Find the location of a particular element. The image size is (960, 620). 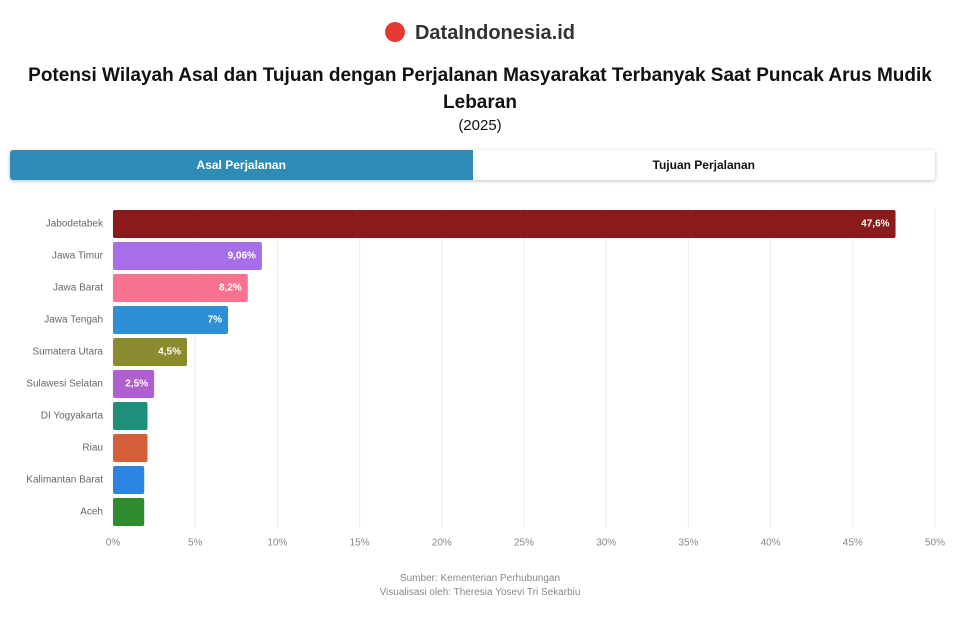

tab: Tujuan Perjalanan is located at coordinates (703, 165).